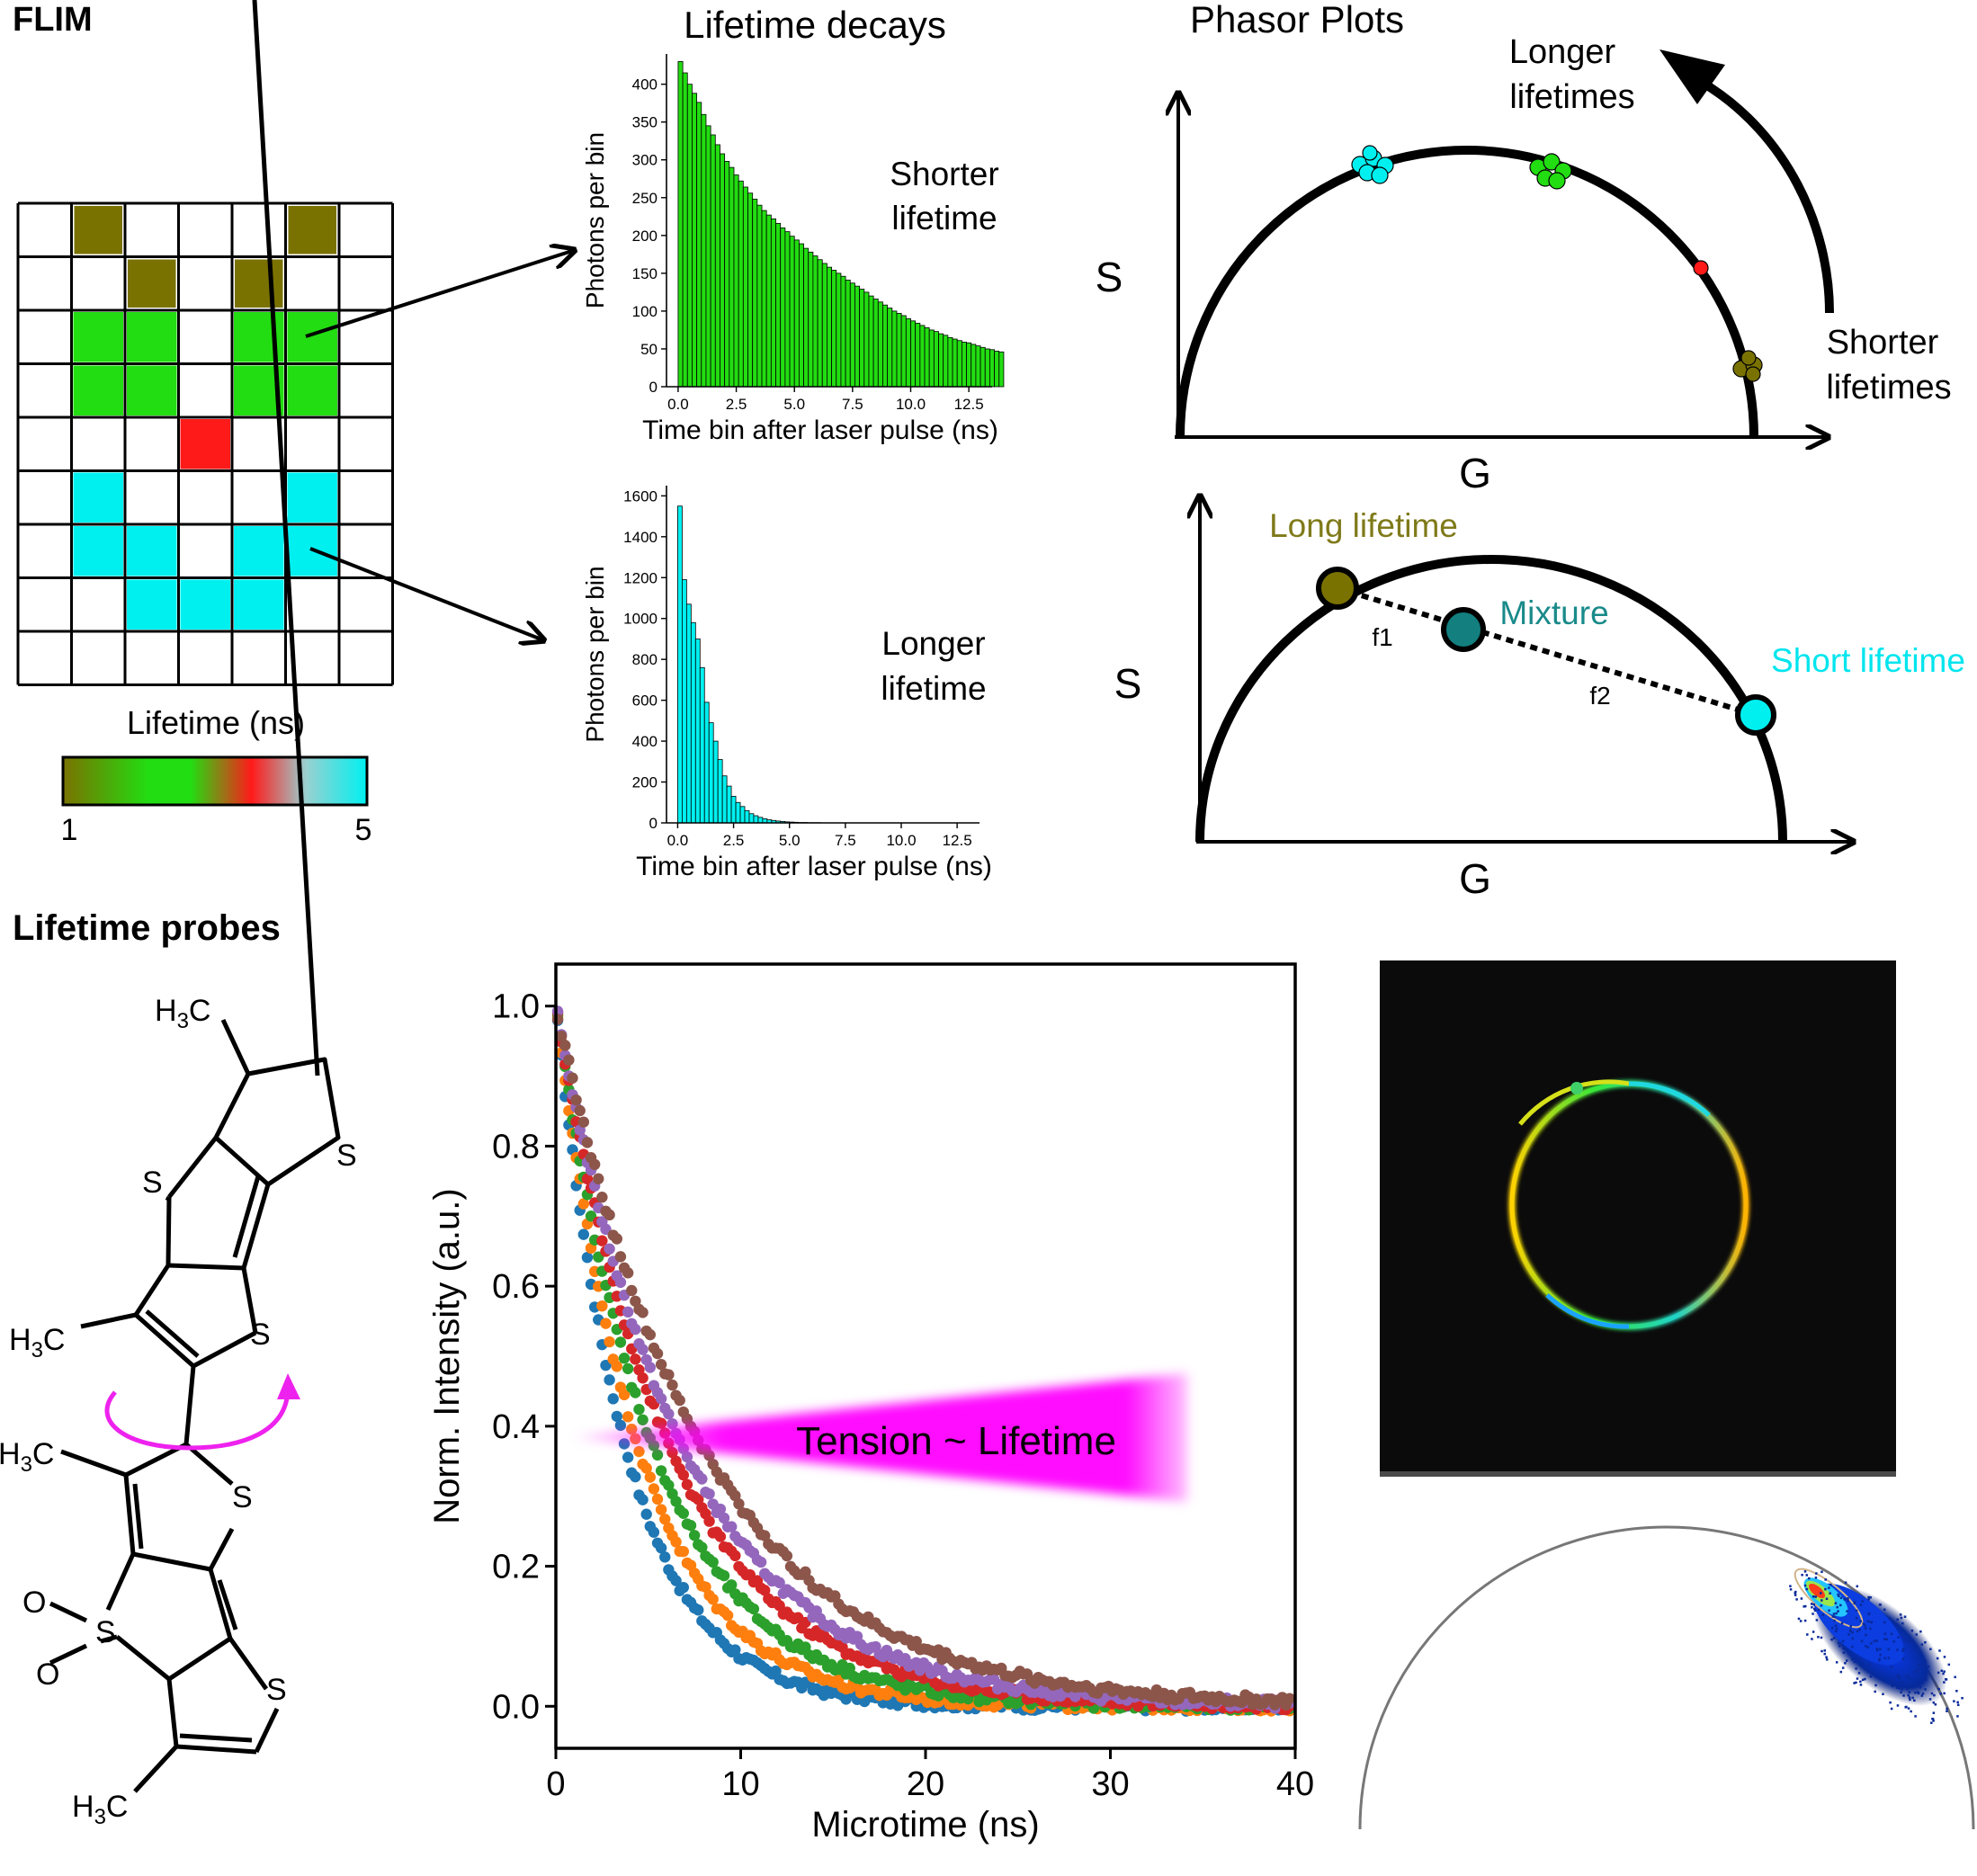 The height and width of the screenshot is (1876, 1977). Describe the element at coordinates (516, 1287) in the screenshot. I see `y-tick-label: 0.6` at that location.